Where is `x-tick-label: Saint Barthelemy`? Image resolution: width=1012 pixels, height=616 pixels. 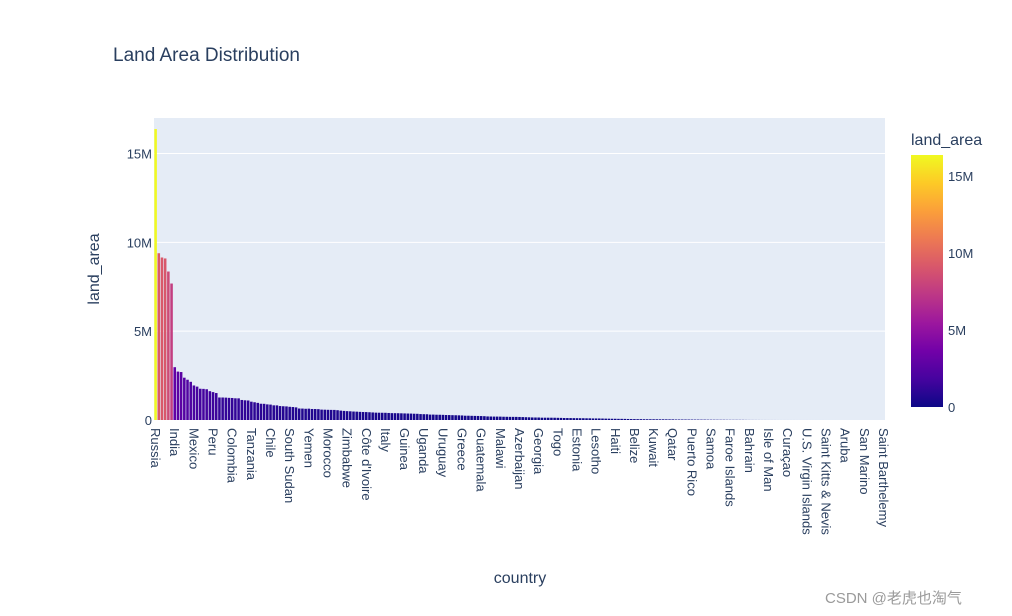
x-tick-label: Saint Barthelemy is located at coordinates (883, 477).